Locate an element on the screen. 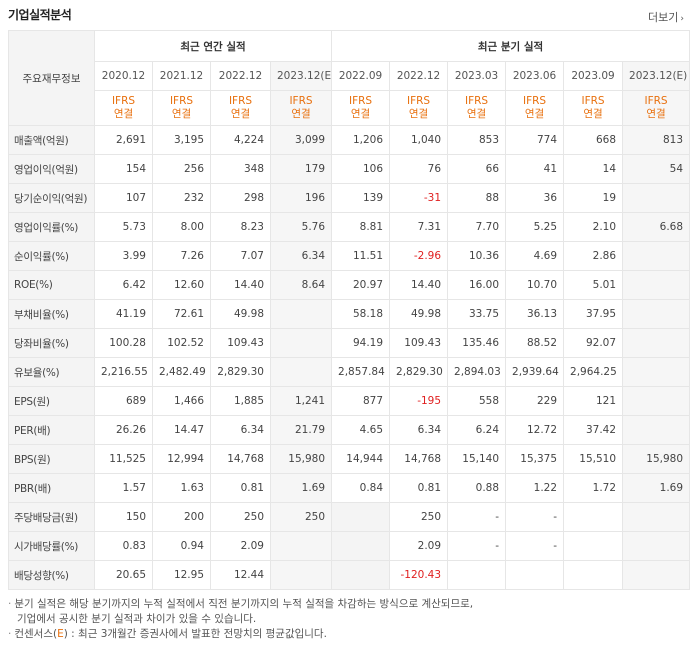 The height and width of the screenshot is (648, 694). table-cell: 14.47 is located at coordinates (181, 430).